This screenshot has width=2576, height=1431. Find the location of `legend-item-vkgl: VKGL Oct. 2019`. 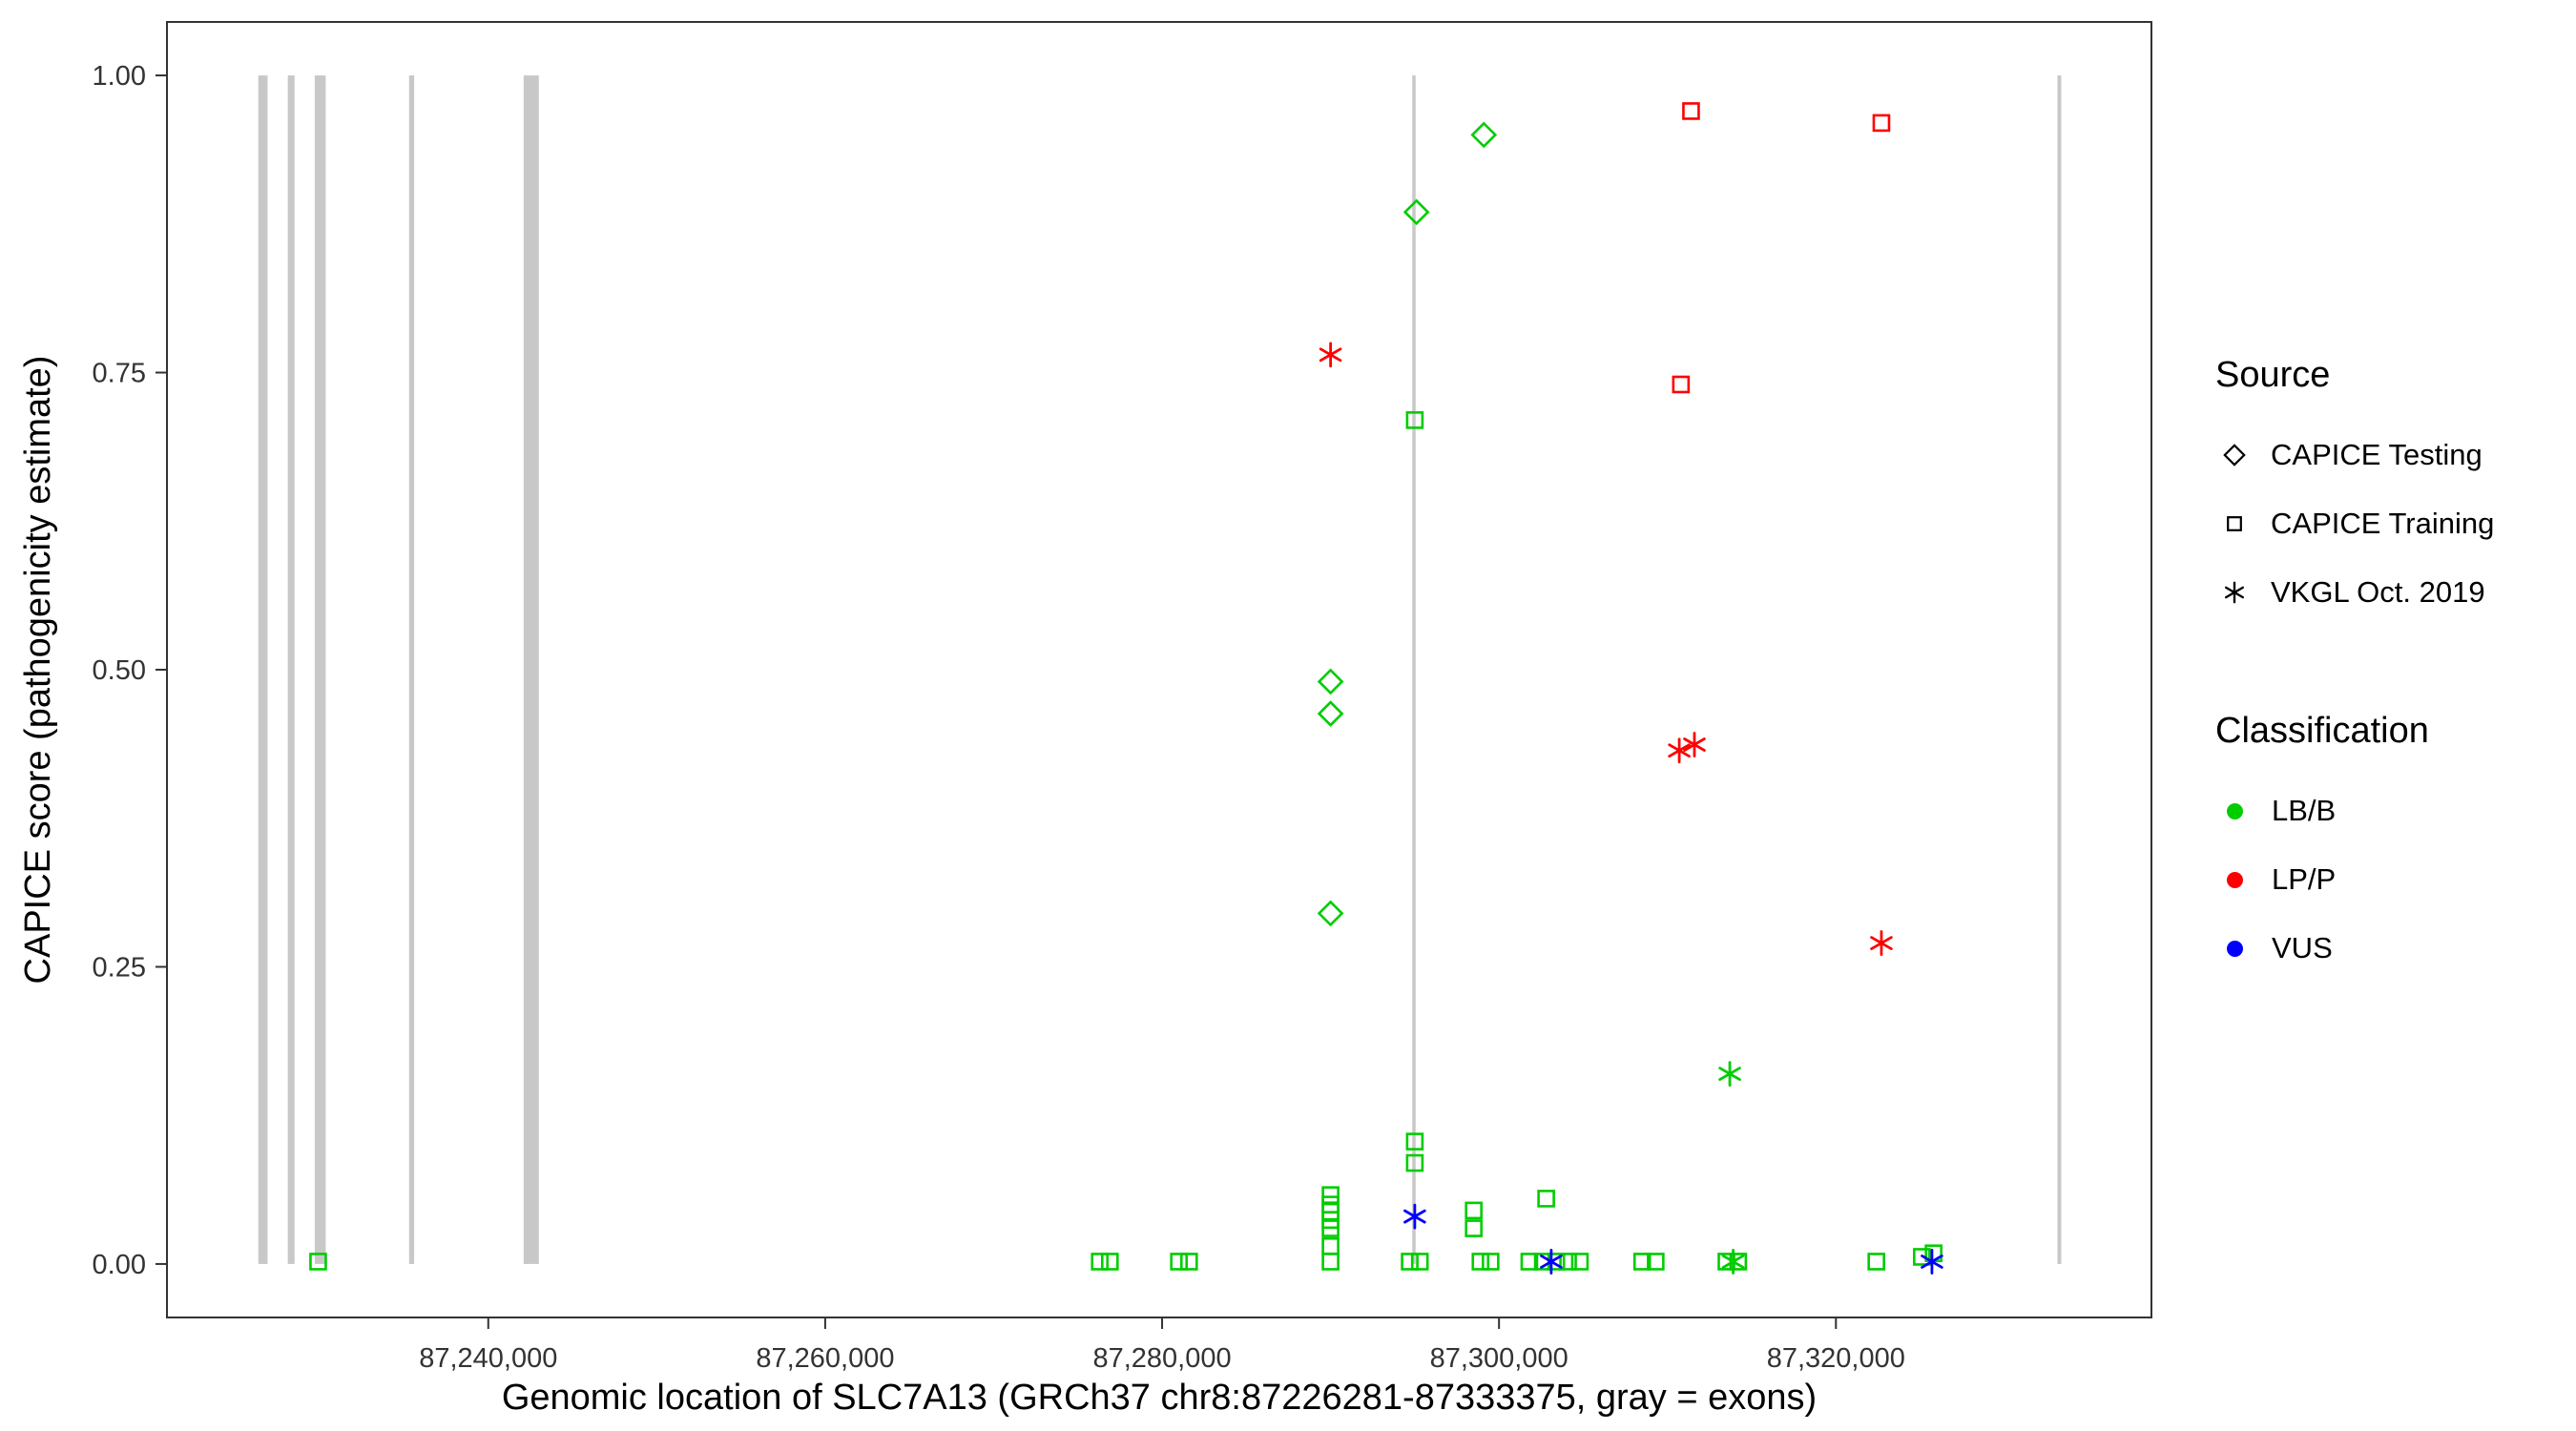

legend-item-vkgl: VKGL Oct. 2019 is located at coordinates (2387, 592).